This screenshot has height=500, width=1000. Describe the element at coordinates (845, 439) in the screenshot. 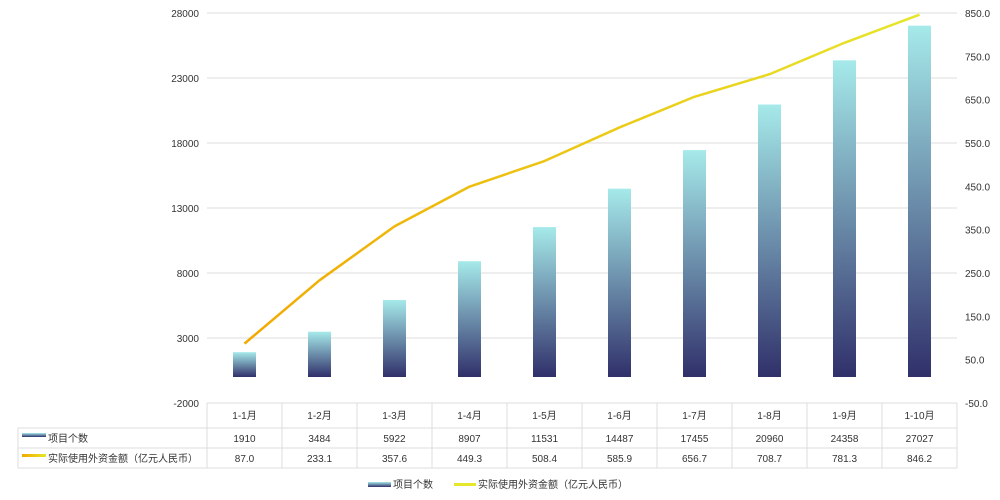

I see `bar-data-label: 24358` at that location.